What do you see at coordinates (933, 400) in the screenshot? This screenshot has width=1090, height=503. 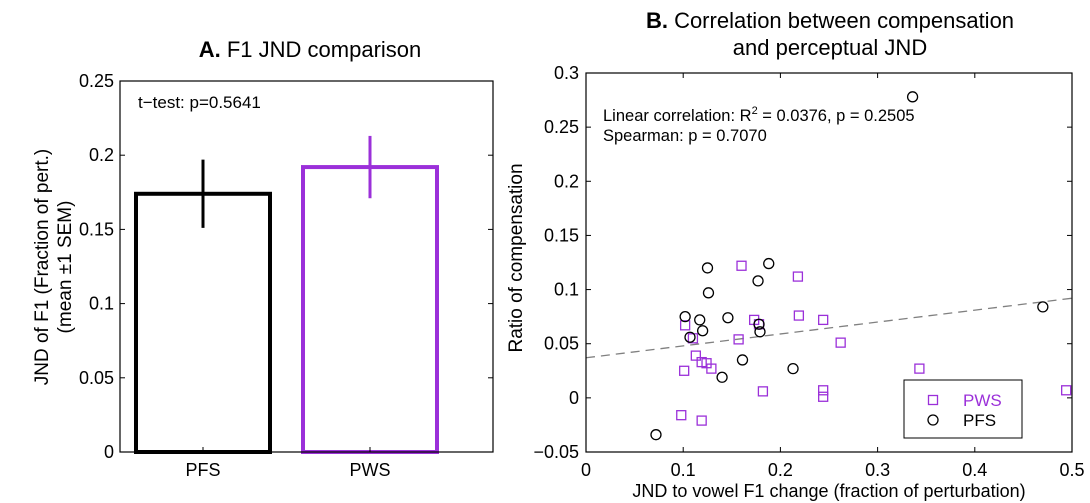 I see `legend-marker-pws` at bounding box center [933, 400].